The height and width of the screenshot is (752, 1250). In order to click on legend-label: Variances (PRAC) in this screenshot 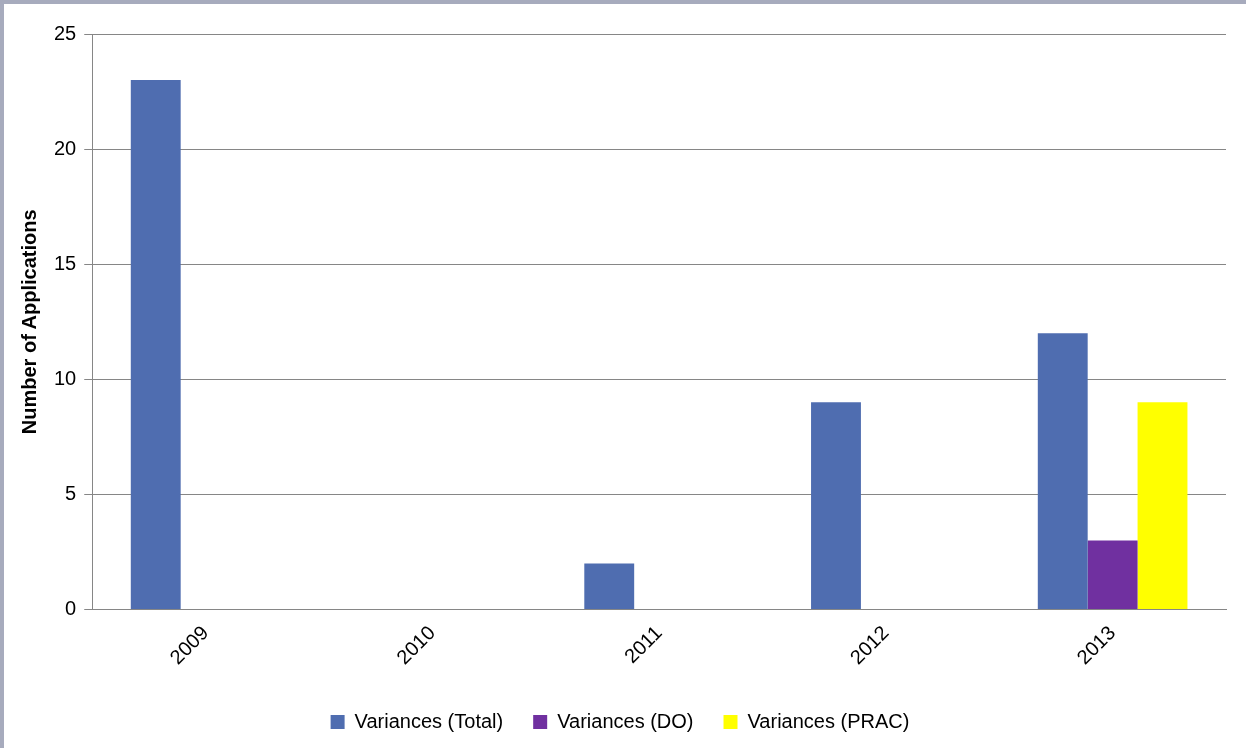, I will do `click(828, 720)`.